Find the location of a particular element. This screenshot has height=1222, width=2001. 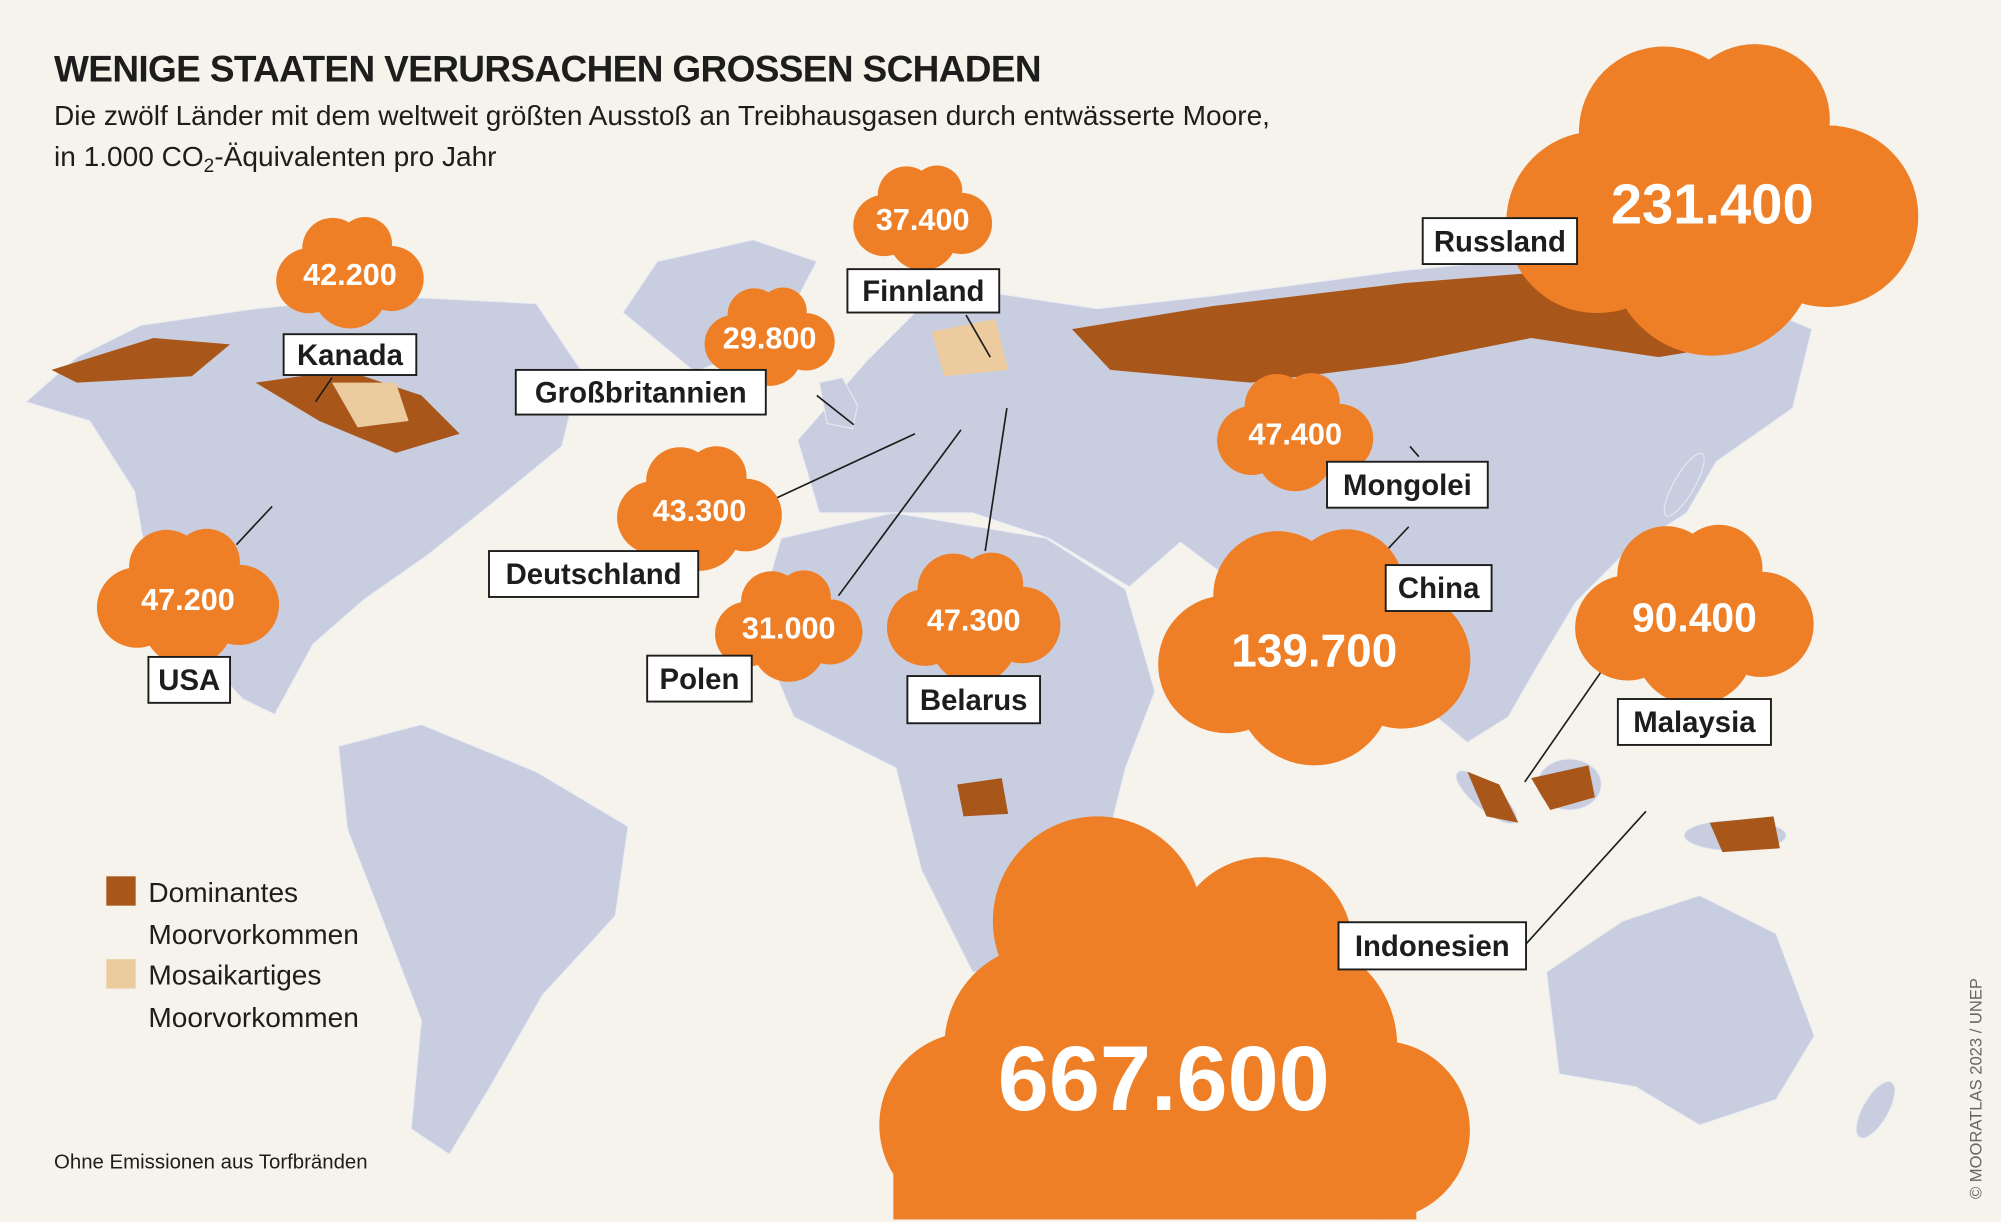

country-label-russland: Russland is located at coordinates (1500, 241).